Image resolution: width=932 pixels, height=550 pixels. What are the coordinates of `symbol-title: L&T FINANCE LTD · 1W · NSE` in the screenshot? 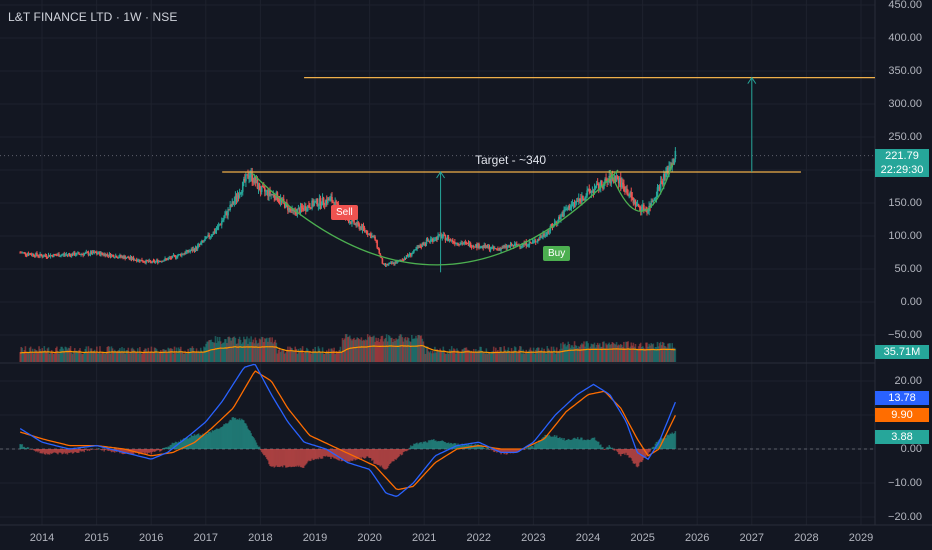 It's located at (93, 17).